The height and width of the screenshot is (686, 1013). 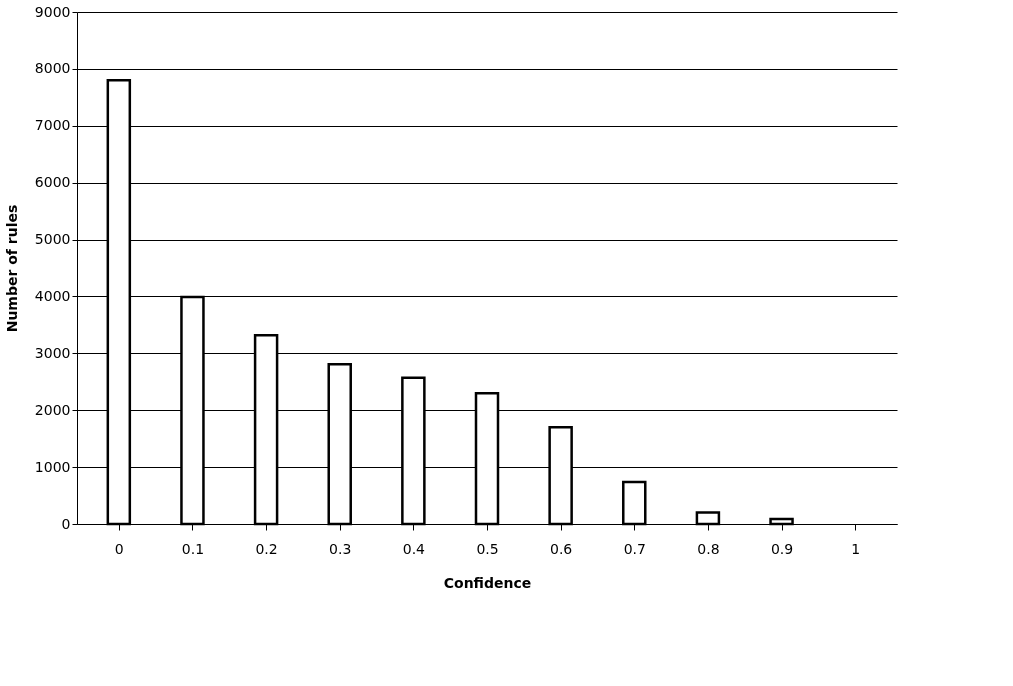 What do you see at coordinates (52, 182) in the screenshot?
I see `y-tick-label: 6000` at bounding box center [52, 182].